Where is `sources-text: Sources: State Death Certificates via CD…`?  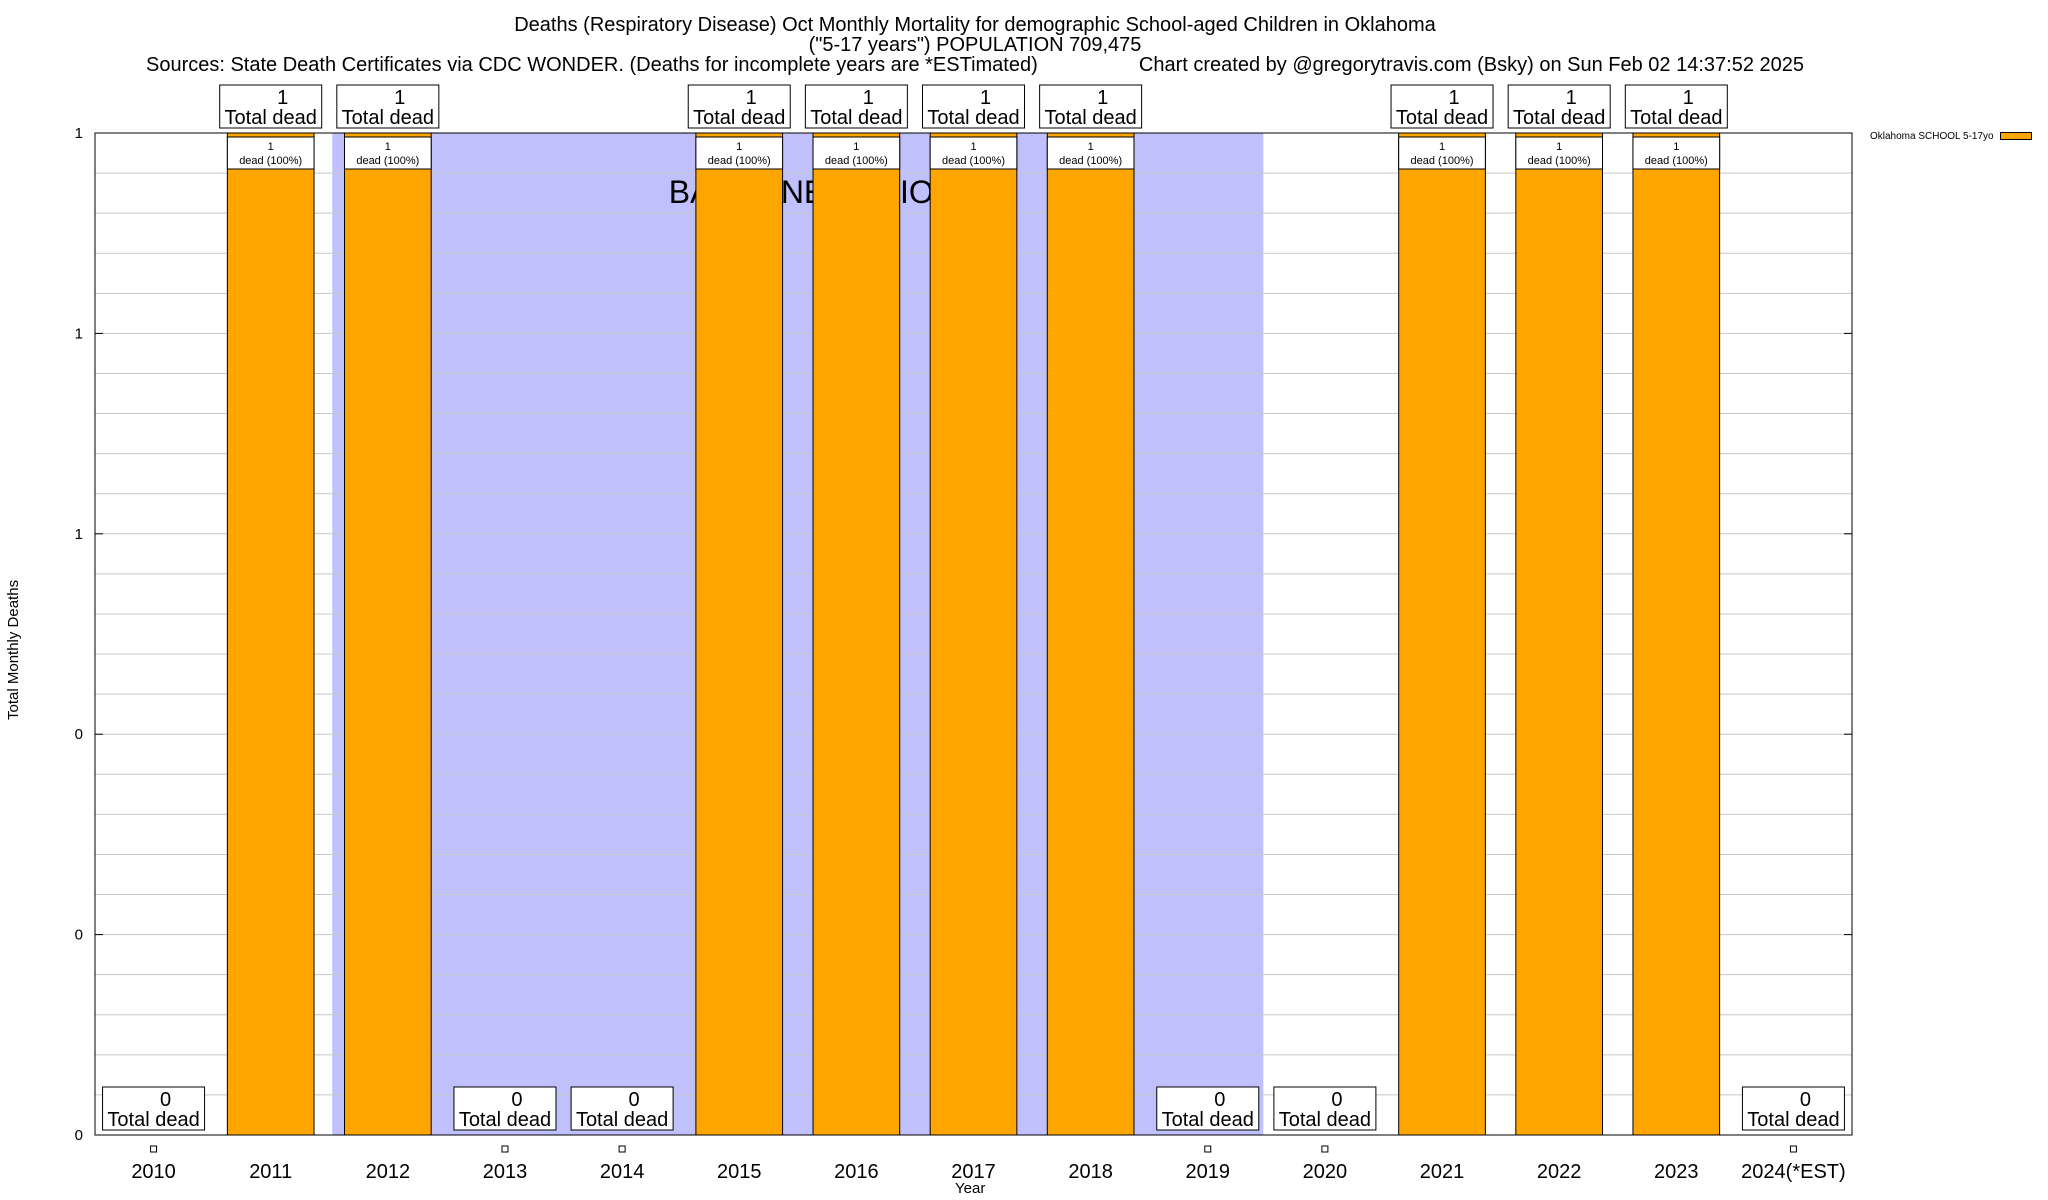
sources-text: Sources: State Death Certificates via CD… is located at coordinates (591, 65).